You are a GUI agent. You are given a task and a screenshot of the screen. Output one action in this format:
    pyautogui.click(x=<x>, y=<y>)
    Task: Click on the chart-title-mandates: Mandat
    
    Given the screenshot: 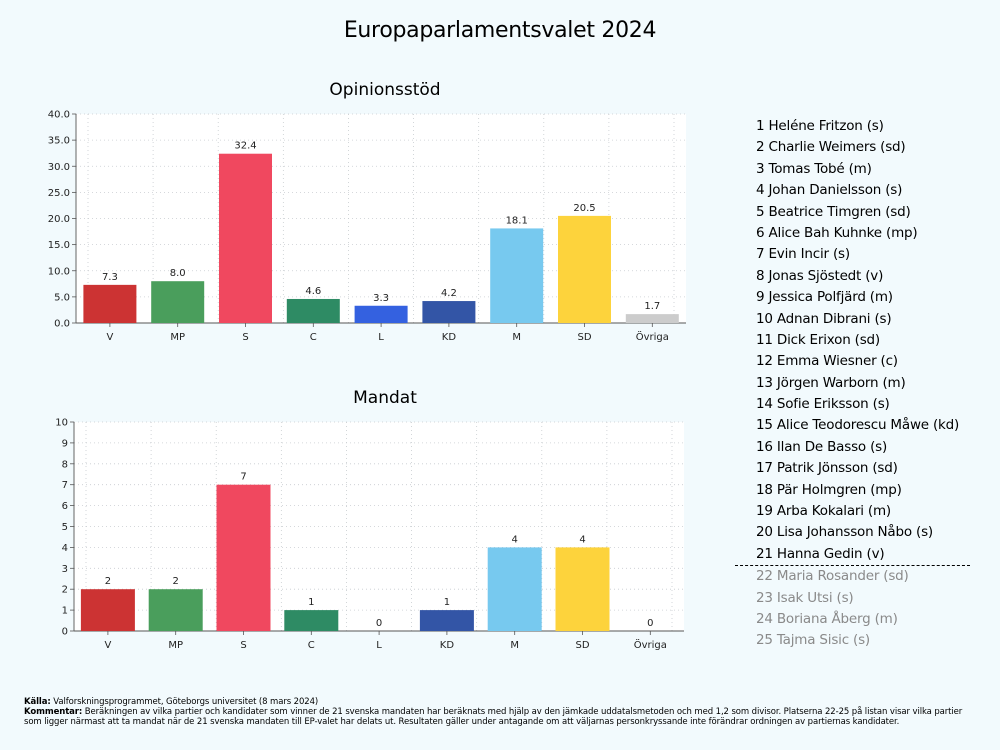 What is the action you would take?
    pyautogui.click(x=385, y=398)
    